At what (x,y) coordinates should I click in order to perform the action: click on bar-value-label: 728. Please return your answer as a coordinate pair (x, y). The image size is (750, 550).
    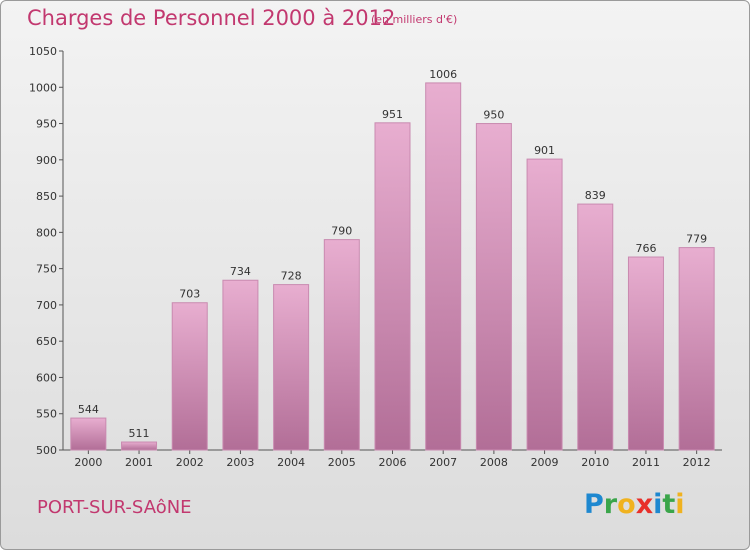
    Looking at the image, I should click on (291, 276).